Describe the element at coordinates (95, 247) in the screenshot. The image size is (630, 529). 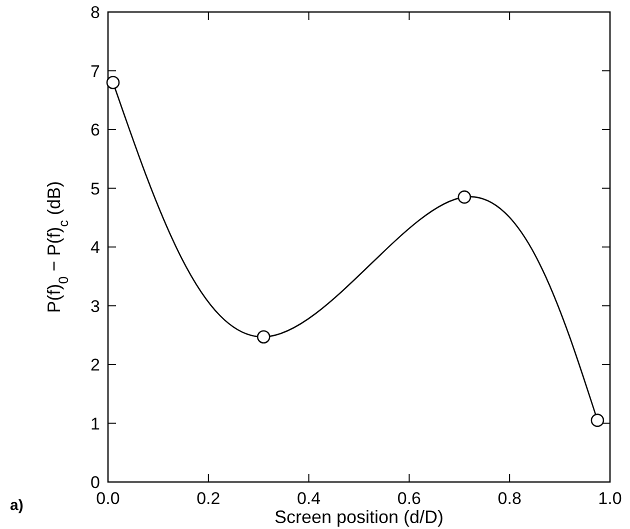
I see `y-tick-label: 4` at that location.